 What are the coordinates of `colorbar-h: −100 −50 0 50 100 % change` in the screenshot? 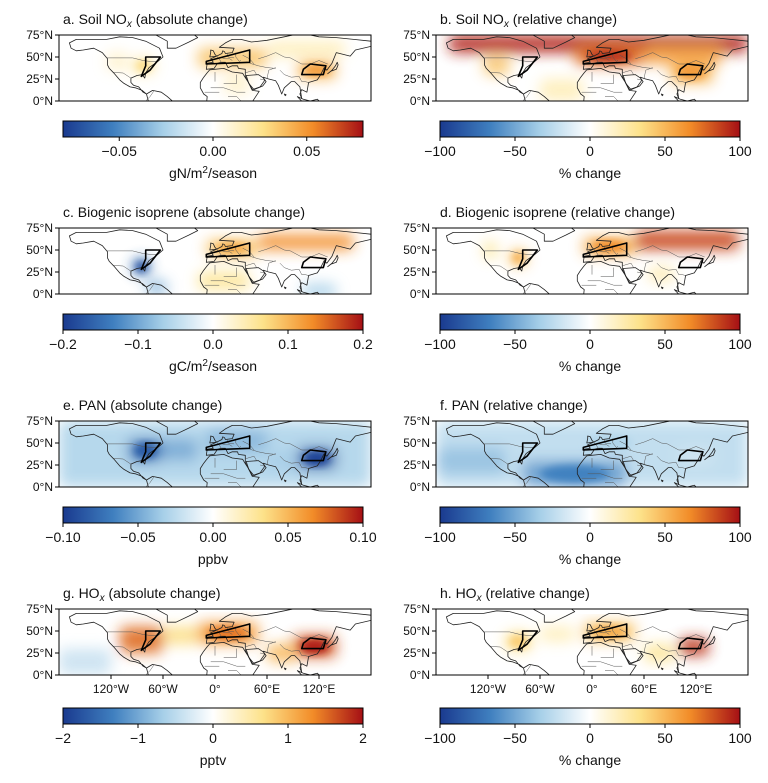 It's located at (588, 737).